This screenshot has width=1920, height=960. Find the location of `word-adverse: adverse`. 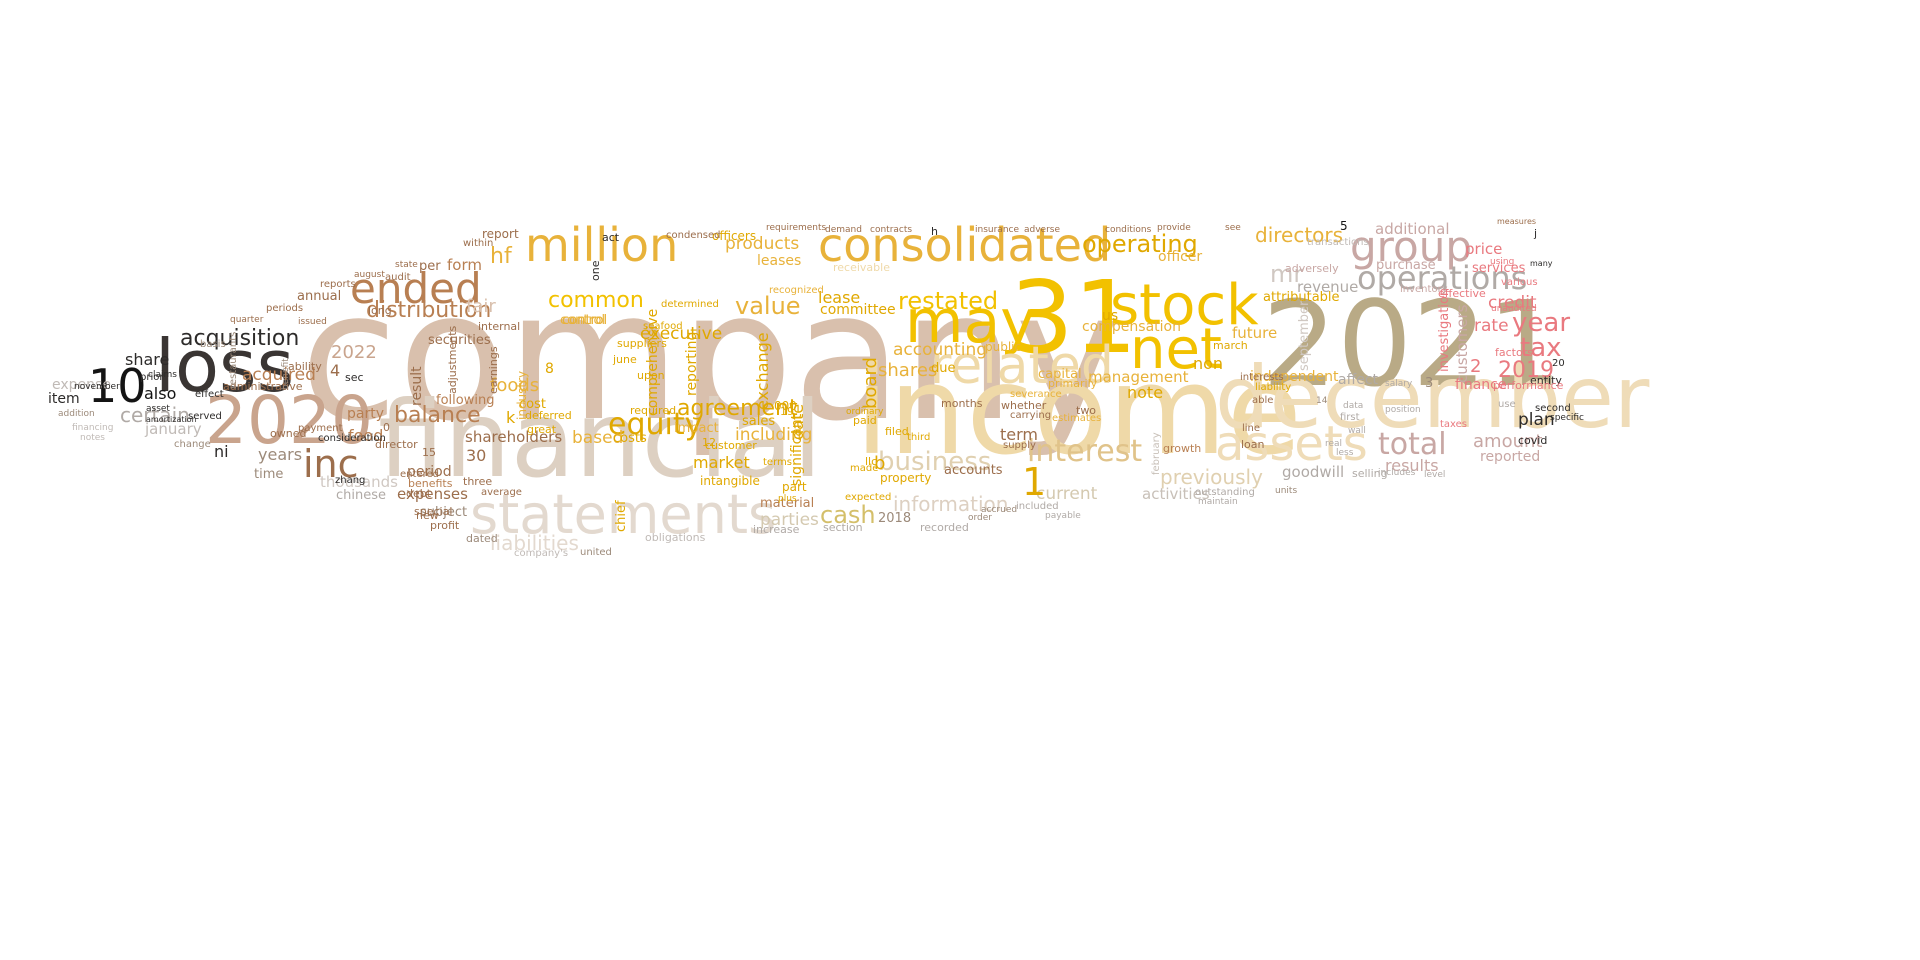

word-adverse: adverse is located at coordinates (1042, 230).